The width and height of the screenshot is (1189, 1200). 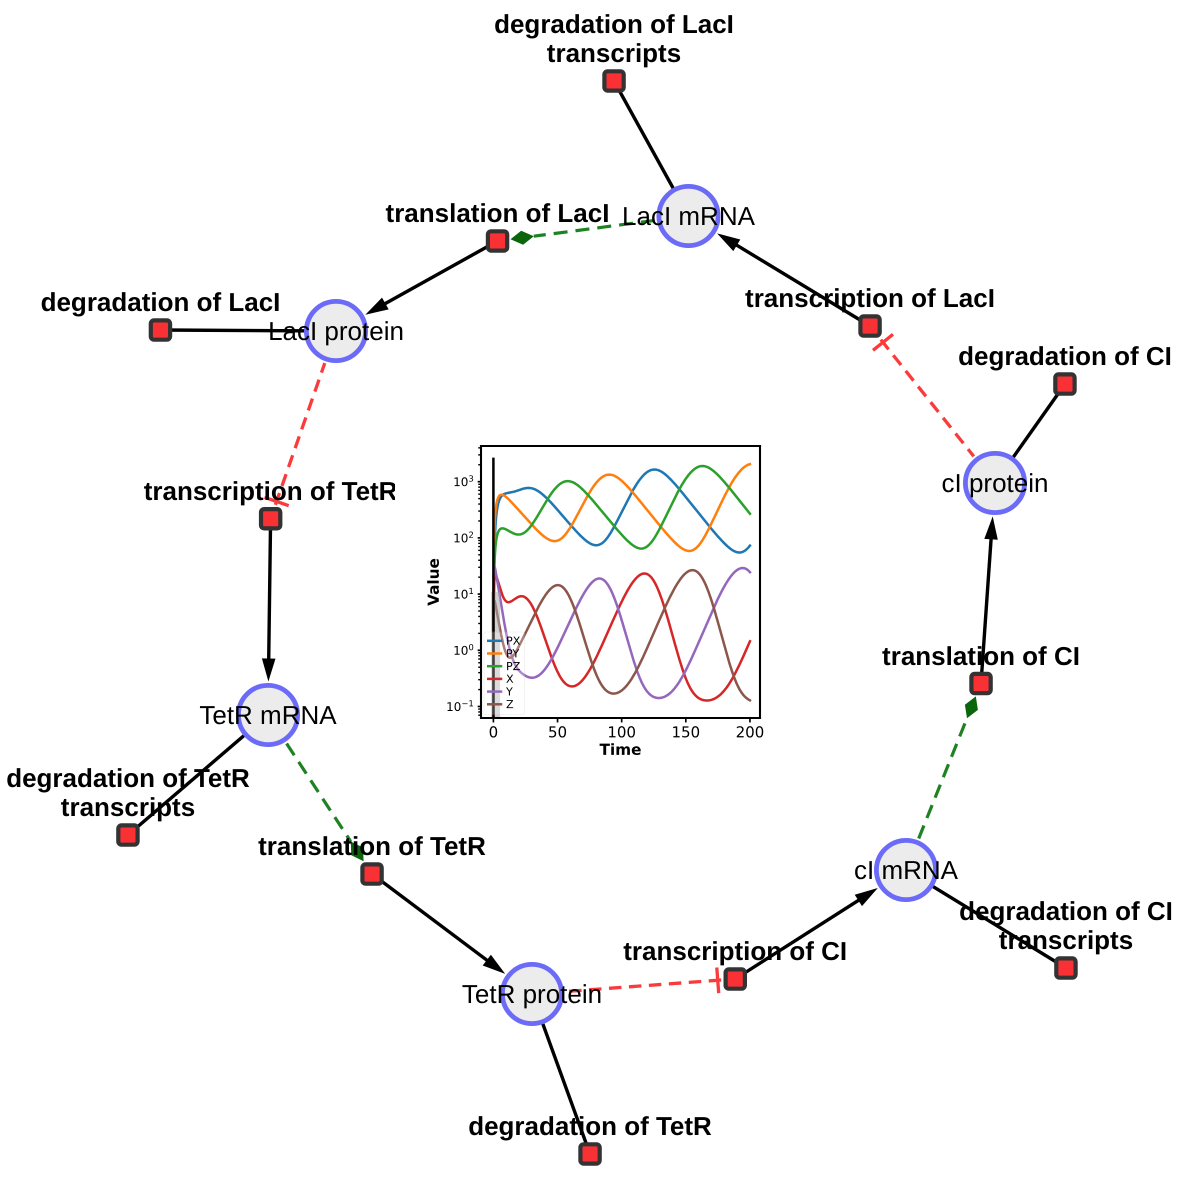 What do you see at coordinates (271, 491) in the screenshot?
I see `svg-text: transcription of TetR` at bounding box center [271, 491].